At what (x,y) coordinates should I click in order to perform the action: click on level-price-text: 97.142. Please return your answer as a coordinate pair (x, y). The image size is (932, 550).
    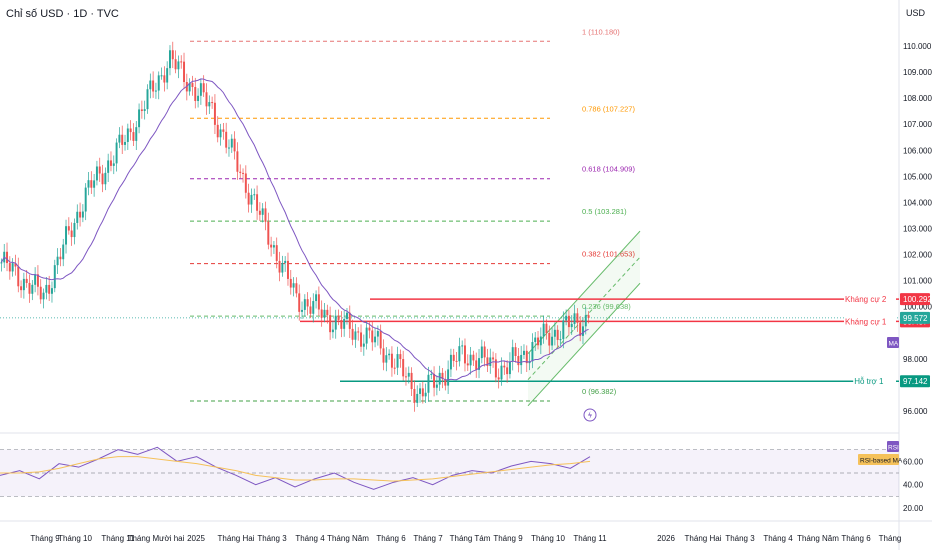
    Looking at the image, I should click on (915, 381).